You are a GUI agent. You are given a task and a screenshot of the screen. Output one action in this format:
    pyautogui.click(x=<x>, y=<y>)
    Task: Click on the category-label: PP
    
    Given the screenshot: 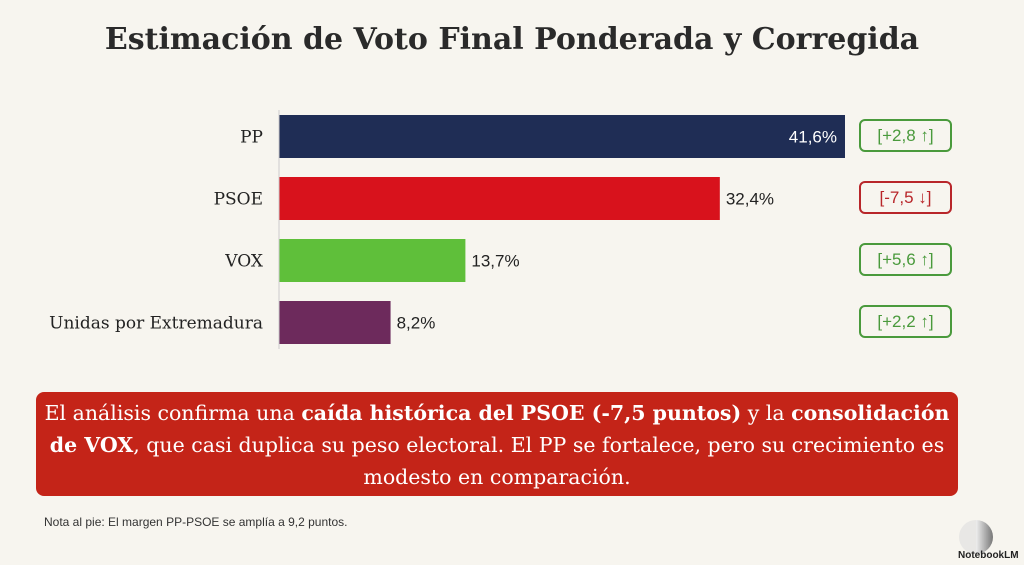 What is the action you would take?
    pyautogui.click(x=251, y=138)
    